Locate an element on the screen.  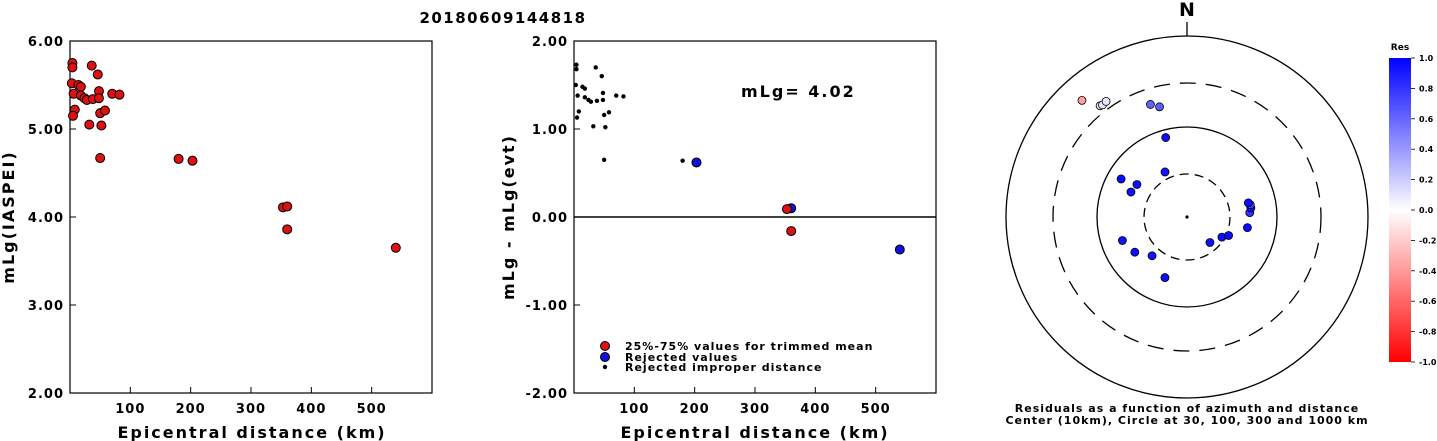
colorbar-tick-label: -1.0 is located at coordinates (1428, 362).